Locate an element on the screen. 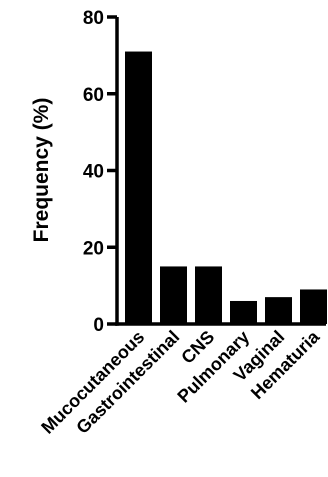 This screenshot has height=477, width=328. y-tick-label: 40 is located at coordinates (93, 172).